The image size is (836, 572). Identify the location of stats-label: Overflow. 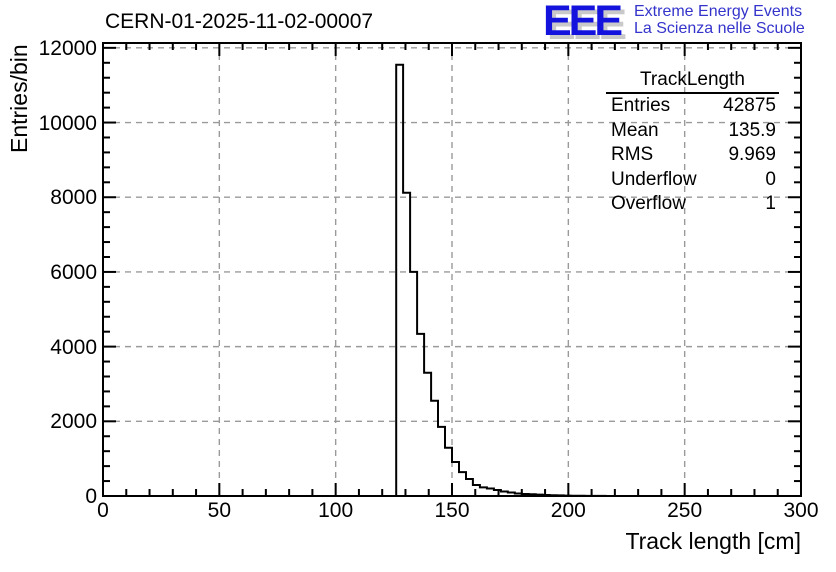
(648, 203).